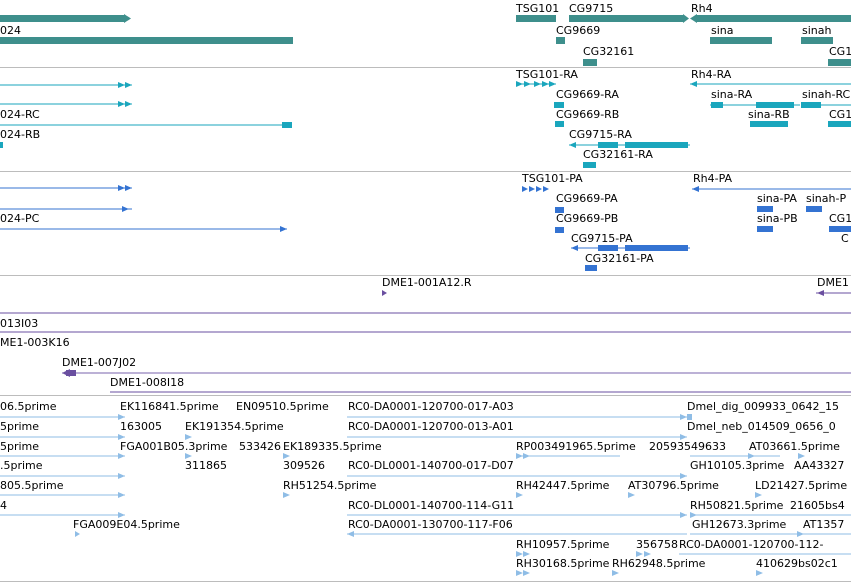 Image resolution: width=851 pixels, height=582 pixels. Describe the element at coordinates (538, 8) in the screenshot. I see `gene-label: TSG101` at that location.